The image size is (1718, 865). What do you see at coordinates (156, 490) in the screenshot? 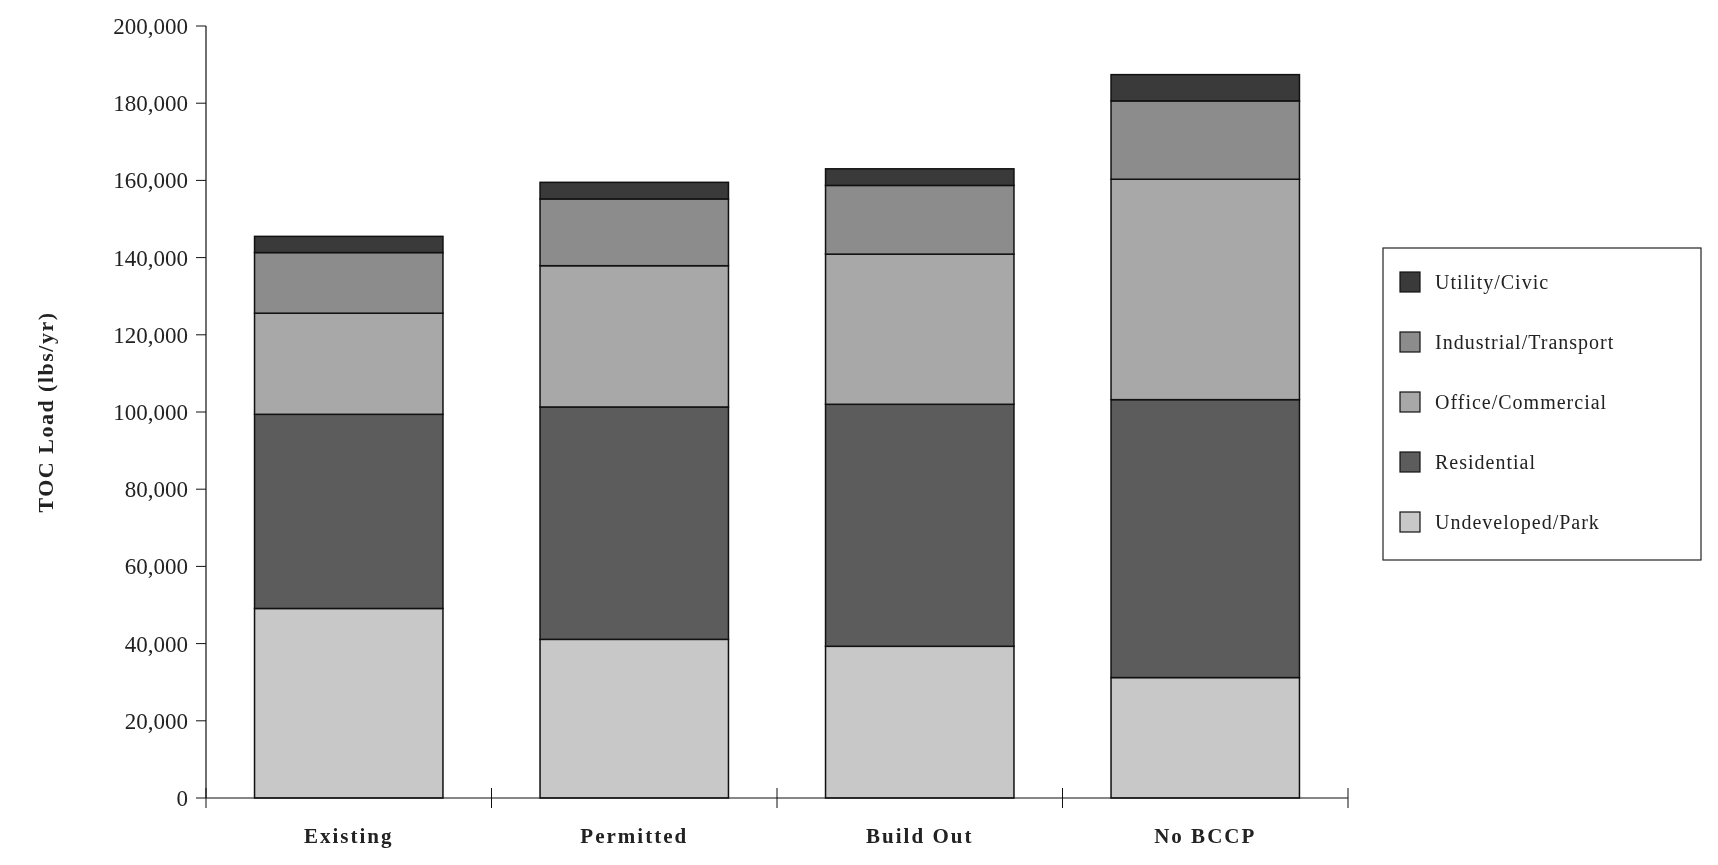
I see `y-tick-label: 80,000` at bounding box center [156, 490].